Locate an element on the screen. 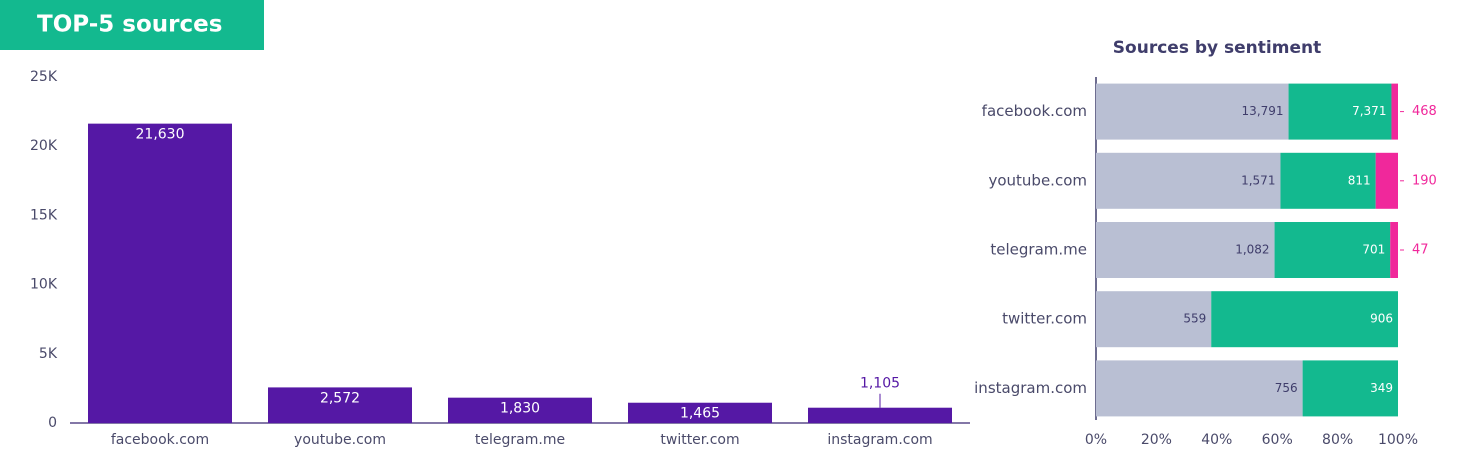 This screenshot has width=1483, height=475. value-label: 701 is located at coordinates (1373, 250).